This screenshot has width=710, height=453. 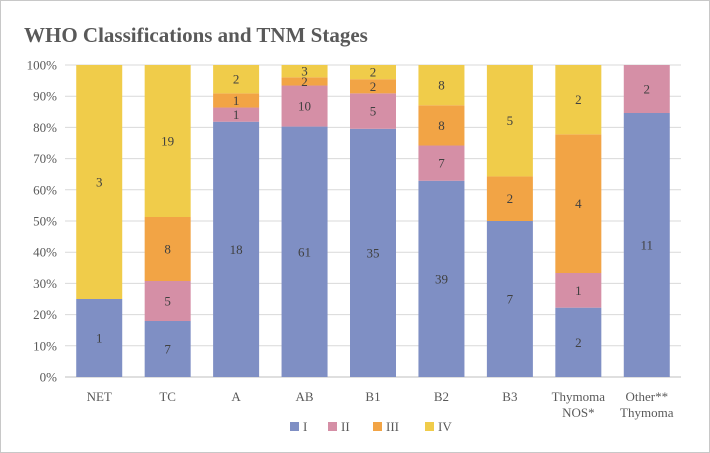 I want to click on x-tick-label: Other**, so click(x=646, y=396).